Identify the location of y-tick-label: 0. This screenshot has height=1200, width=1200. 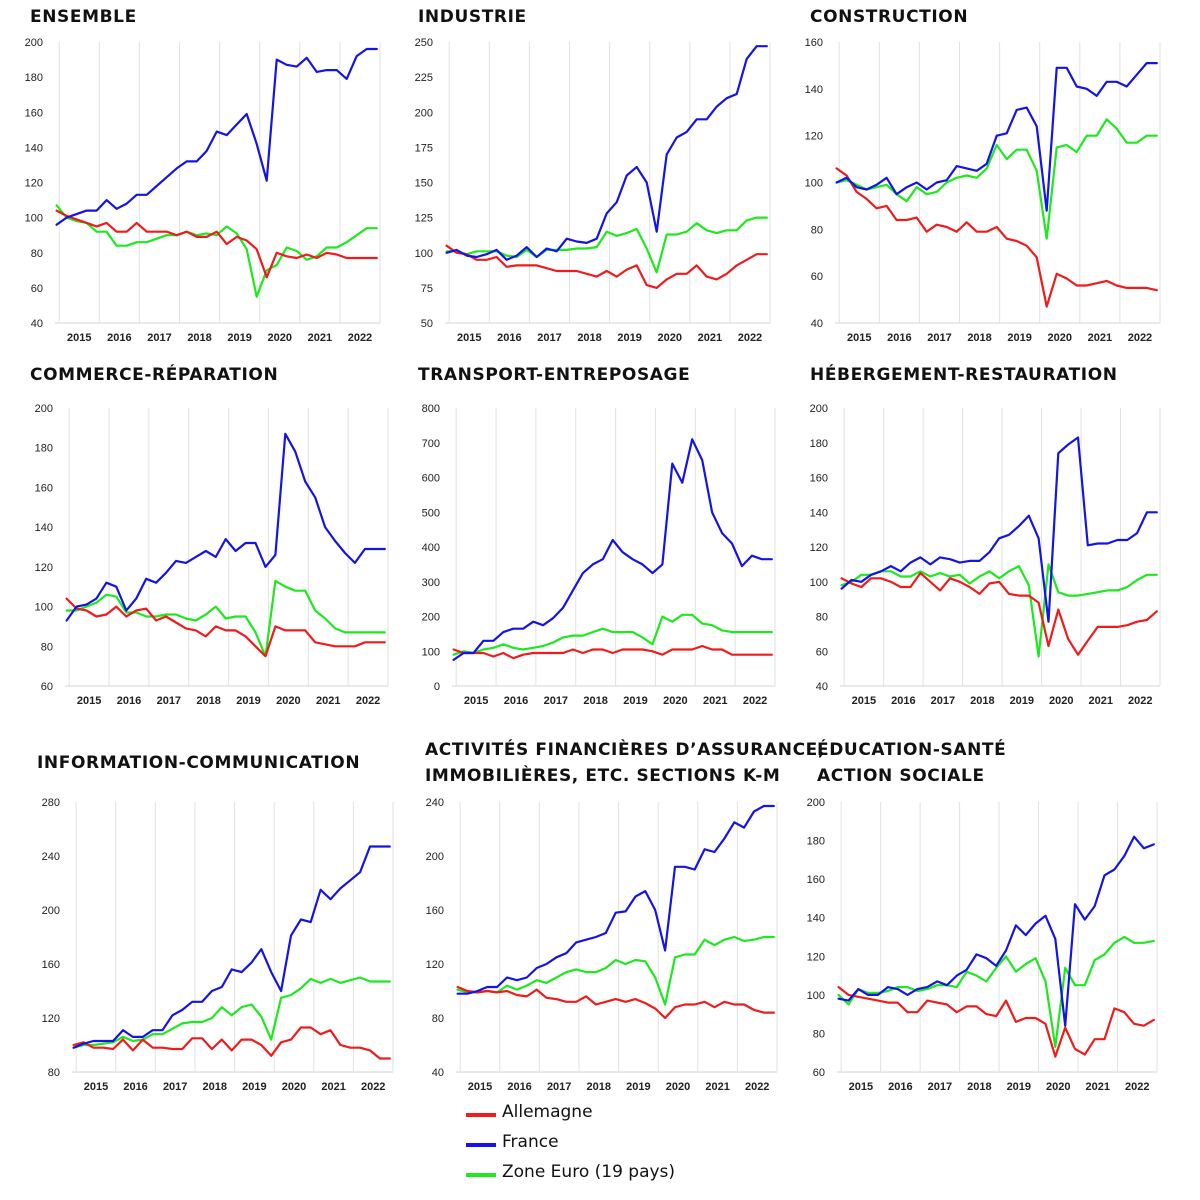
(437, 687).